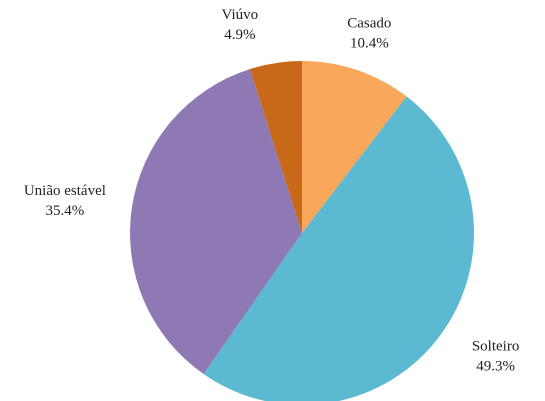  What do you see at coordinates (65, 211) in the screenshot?
I see `slice-value-label: 35.4%` at bounding box center [65, 211].